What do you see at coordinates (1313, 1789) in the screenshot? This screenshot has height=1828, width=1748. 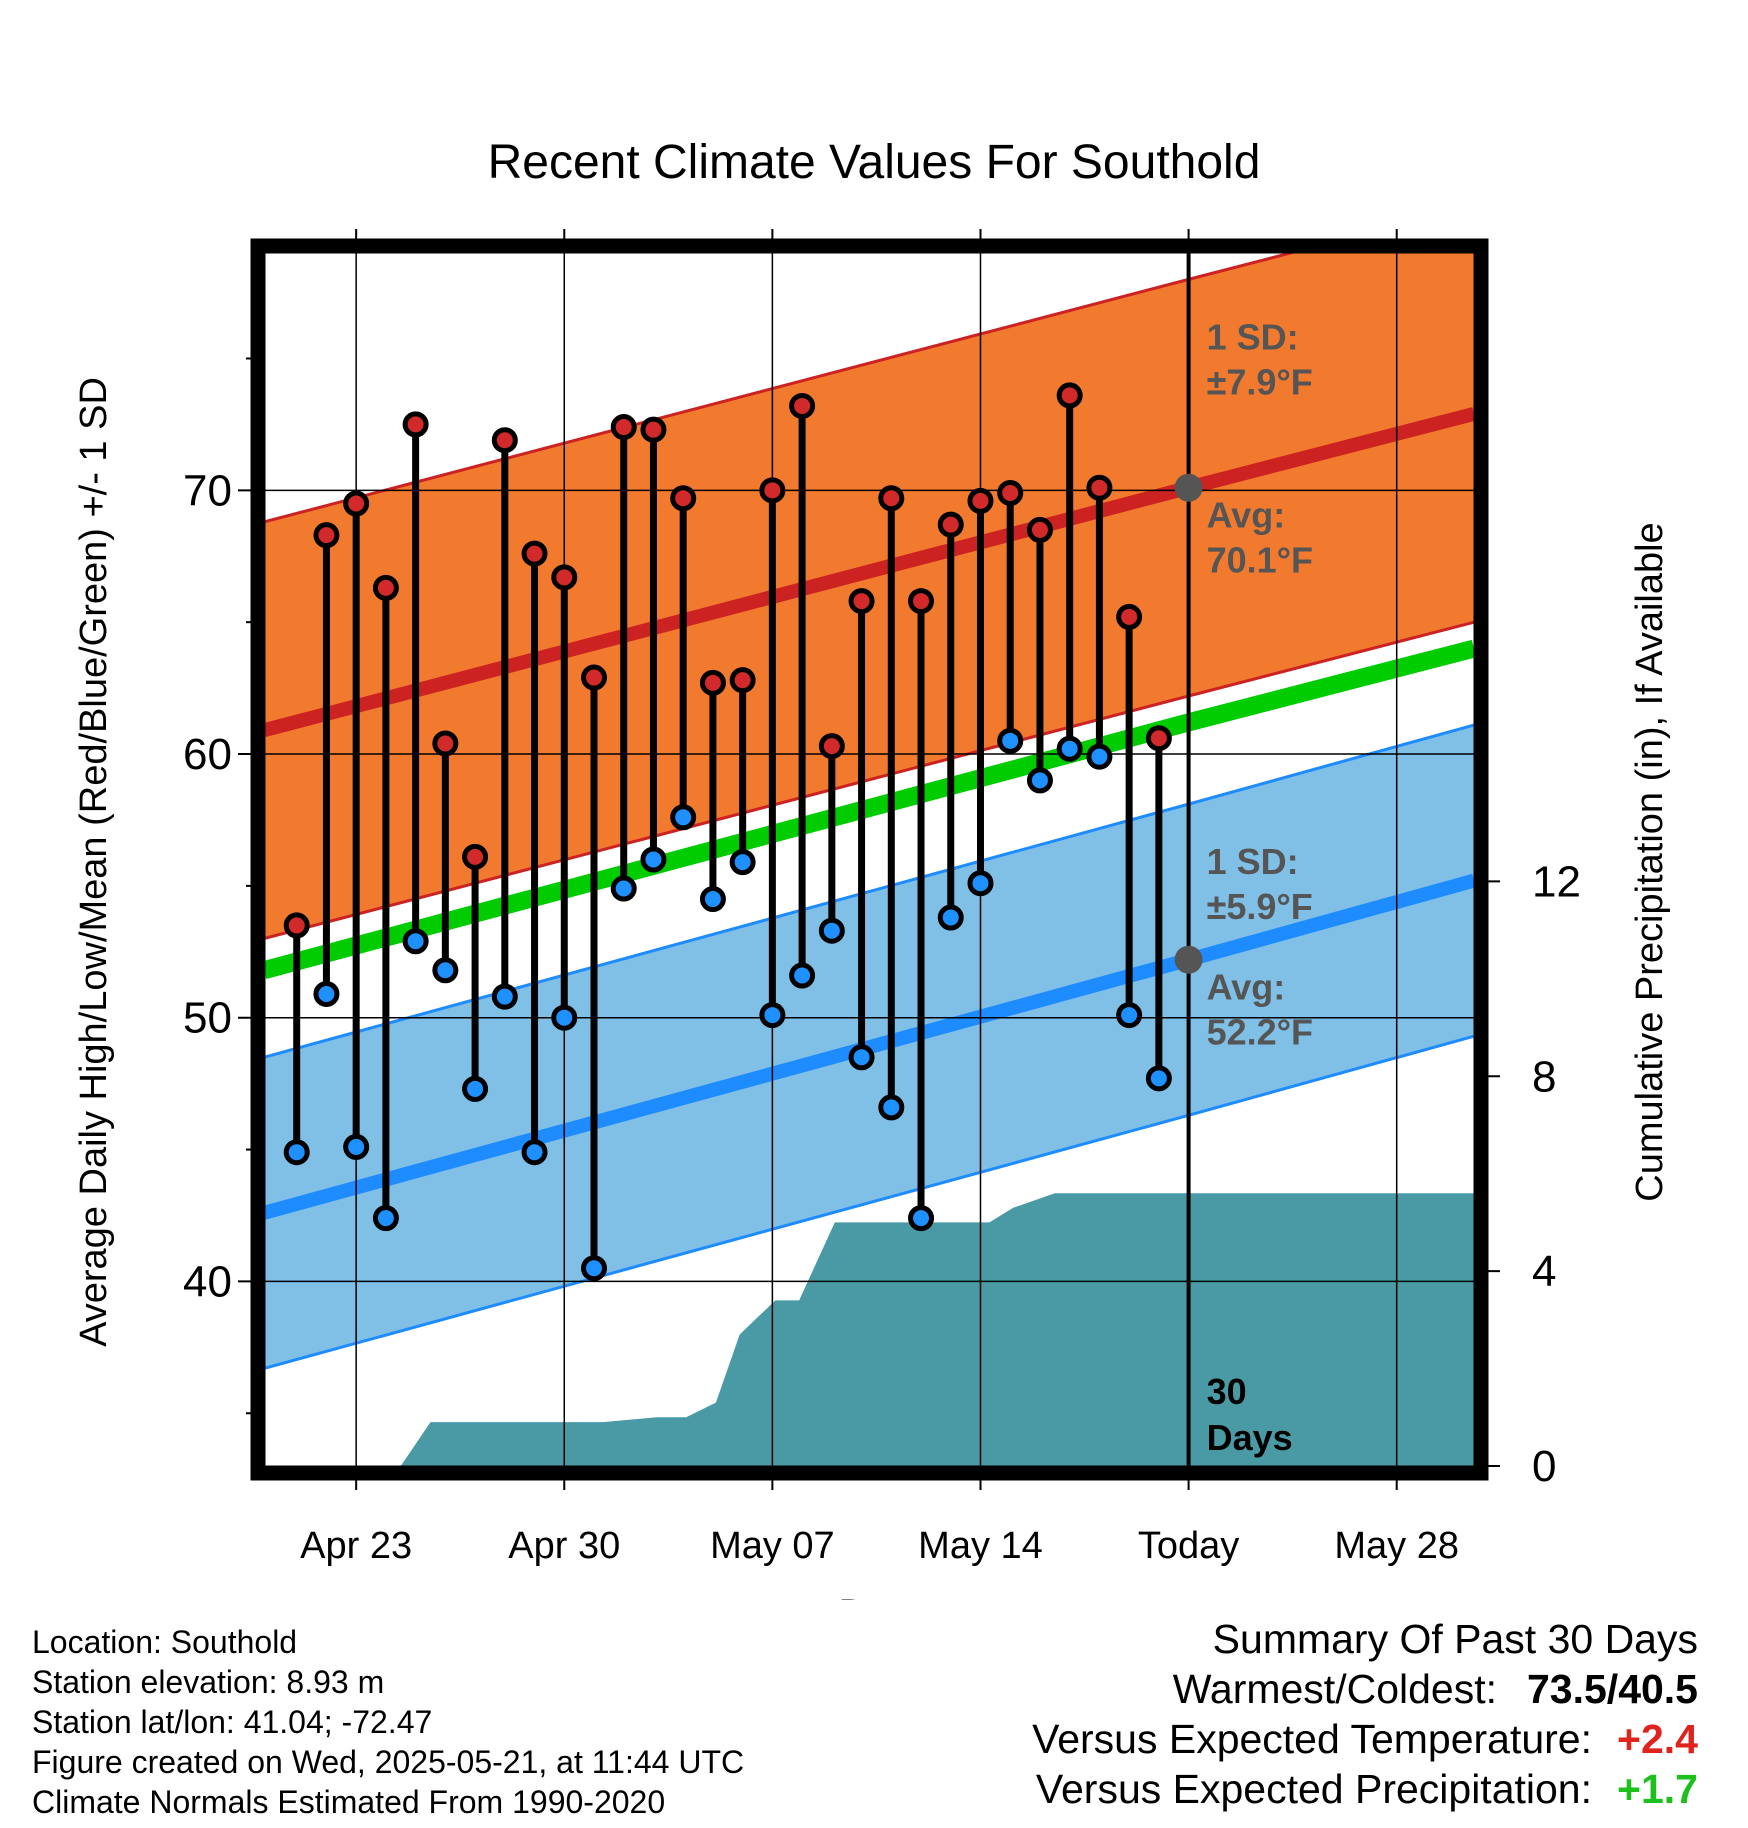 I see `precip-label: Versus Expected Precipitation:` at bounding box center [1313, 1789].